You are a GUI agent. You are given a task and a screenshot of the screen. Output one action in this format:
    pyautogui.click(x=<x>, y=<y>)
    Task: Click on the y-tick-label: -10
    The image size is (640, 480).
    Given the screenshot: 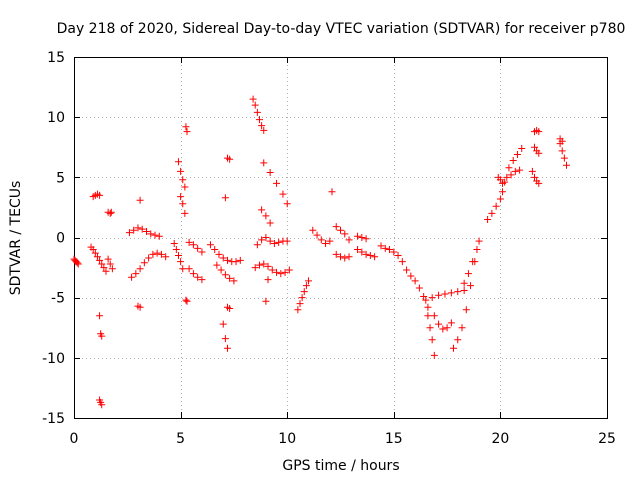 What is the action you would take?
    pyautogui.click(x=53, y=359)
    